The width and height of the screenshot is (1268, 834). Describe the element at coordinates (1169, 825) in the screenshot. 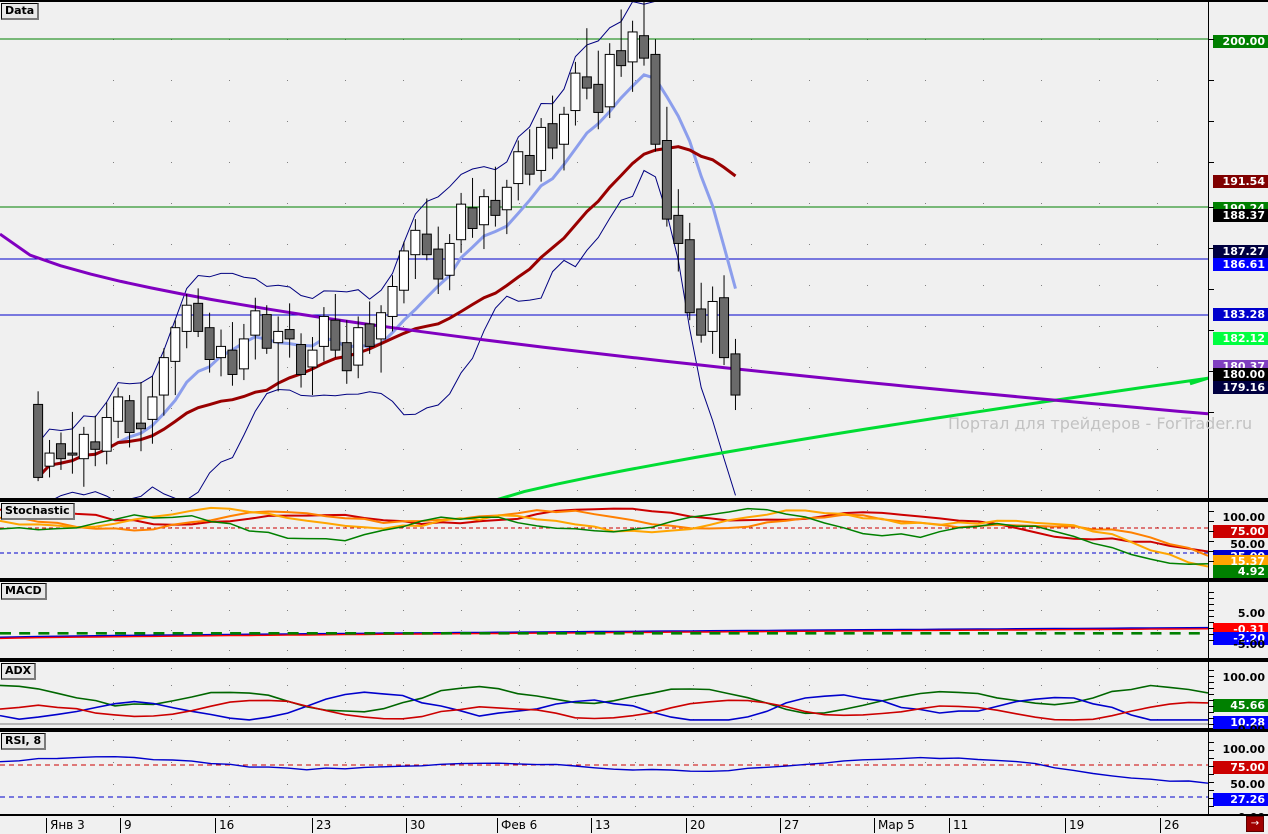

I see `x-axis-label: 26` at that location.